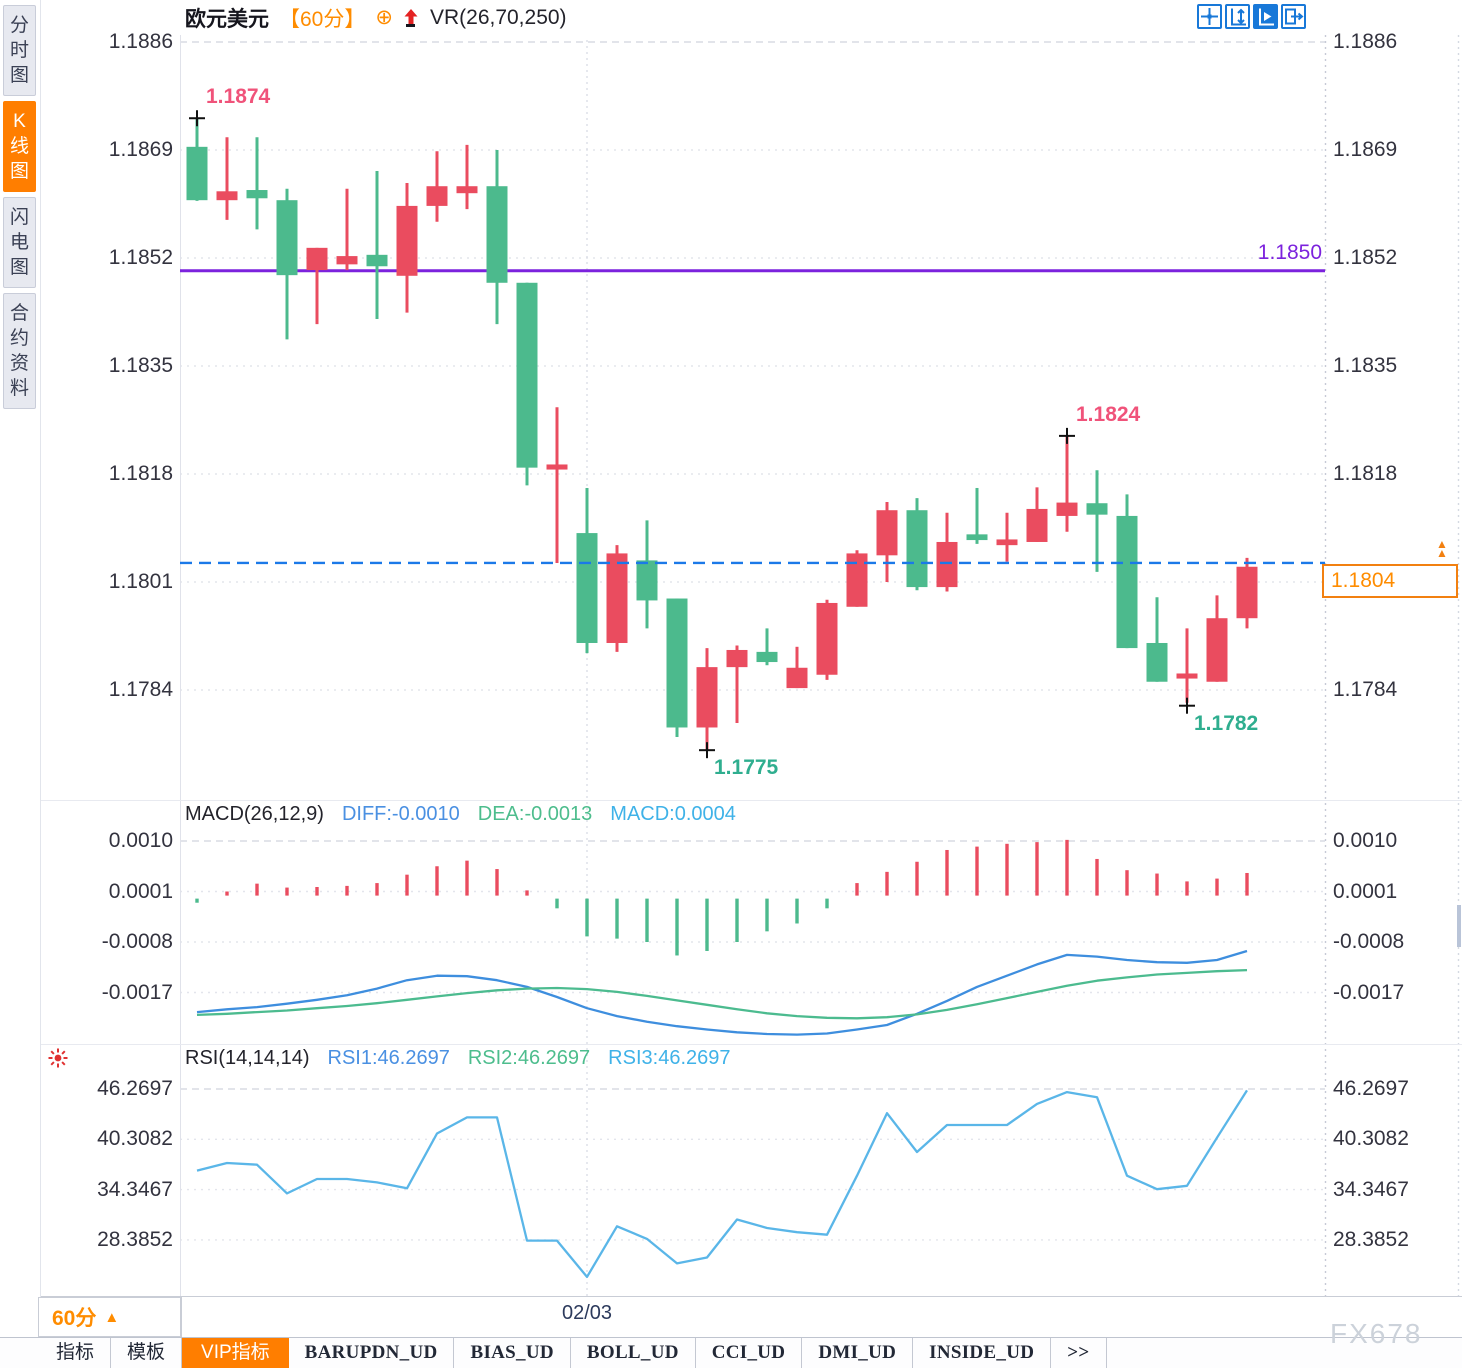 This screenshot has width=1462, height=1368. What do you see at coordinates (254, 814) in the screenshot?
I see `macd-title: MACD(26,12,9)` at bounding box center [254, 814].